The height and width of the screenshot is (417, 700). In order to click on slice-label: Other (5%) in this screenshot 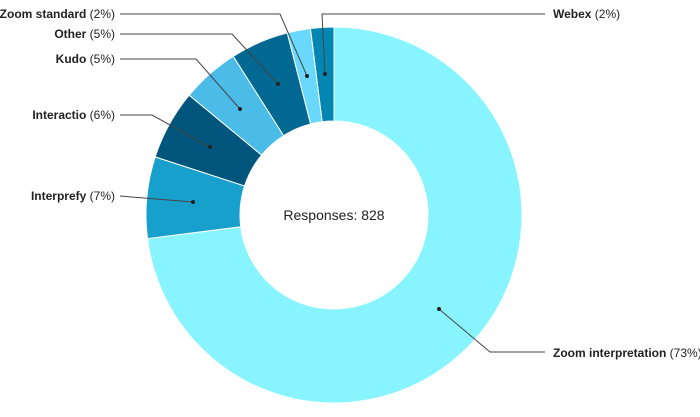, I will do `click(84, 34)`.